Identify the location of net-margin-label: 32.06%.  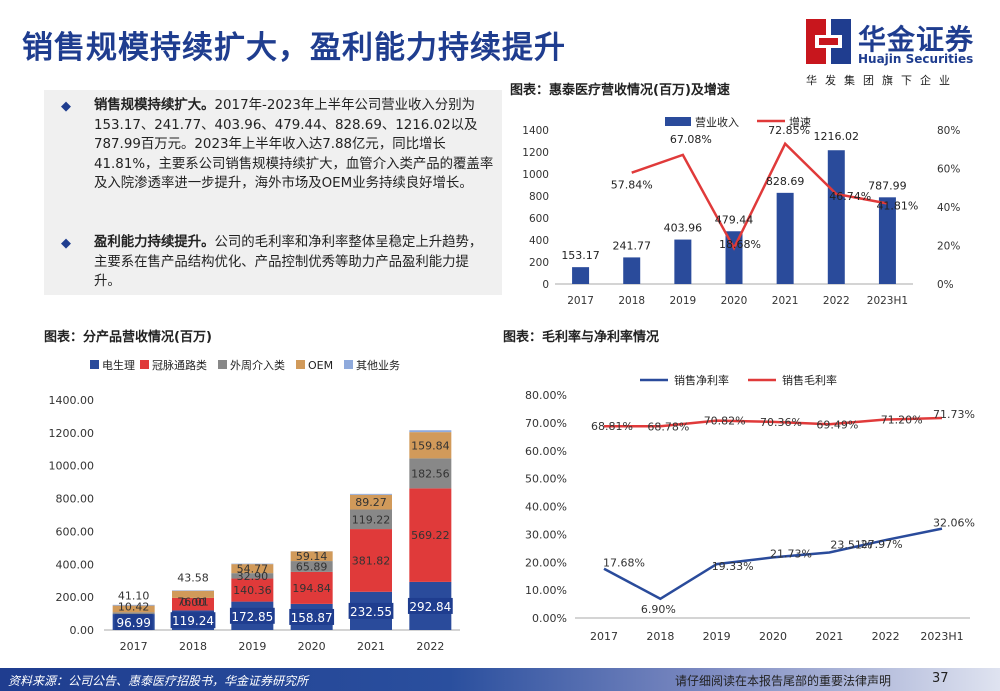
(954, 523).